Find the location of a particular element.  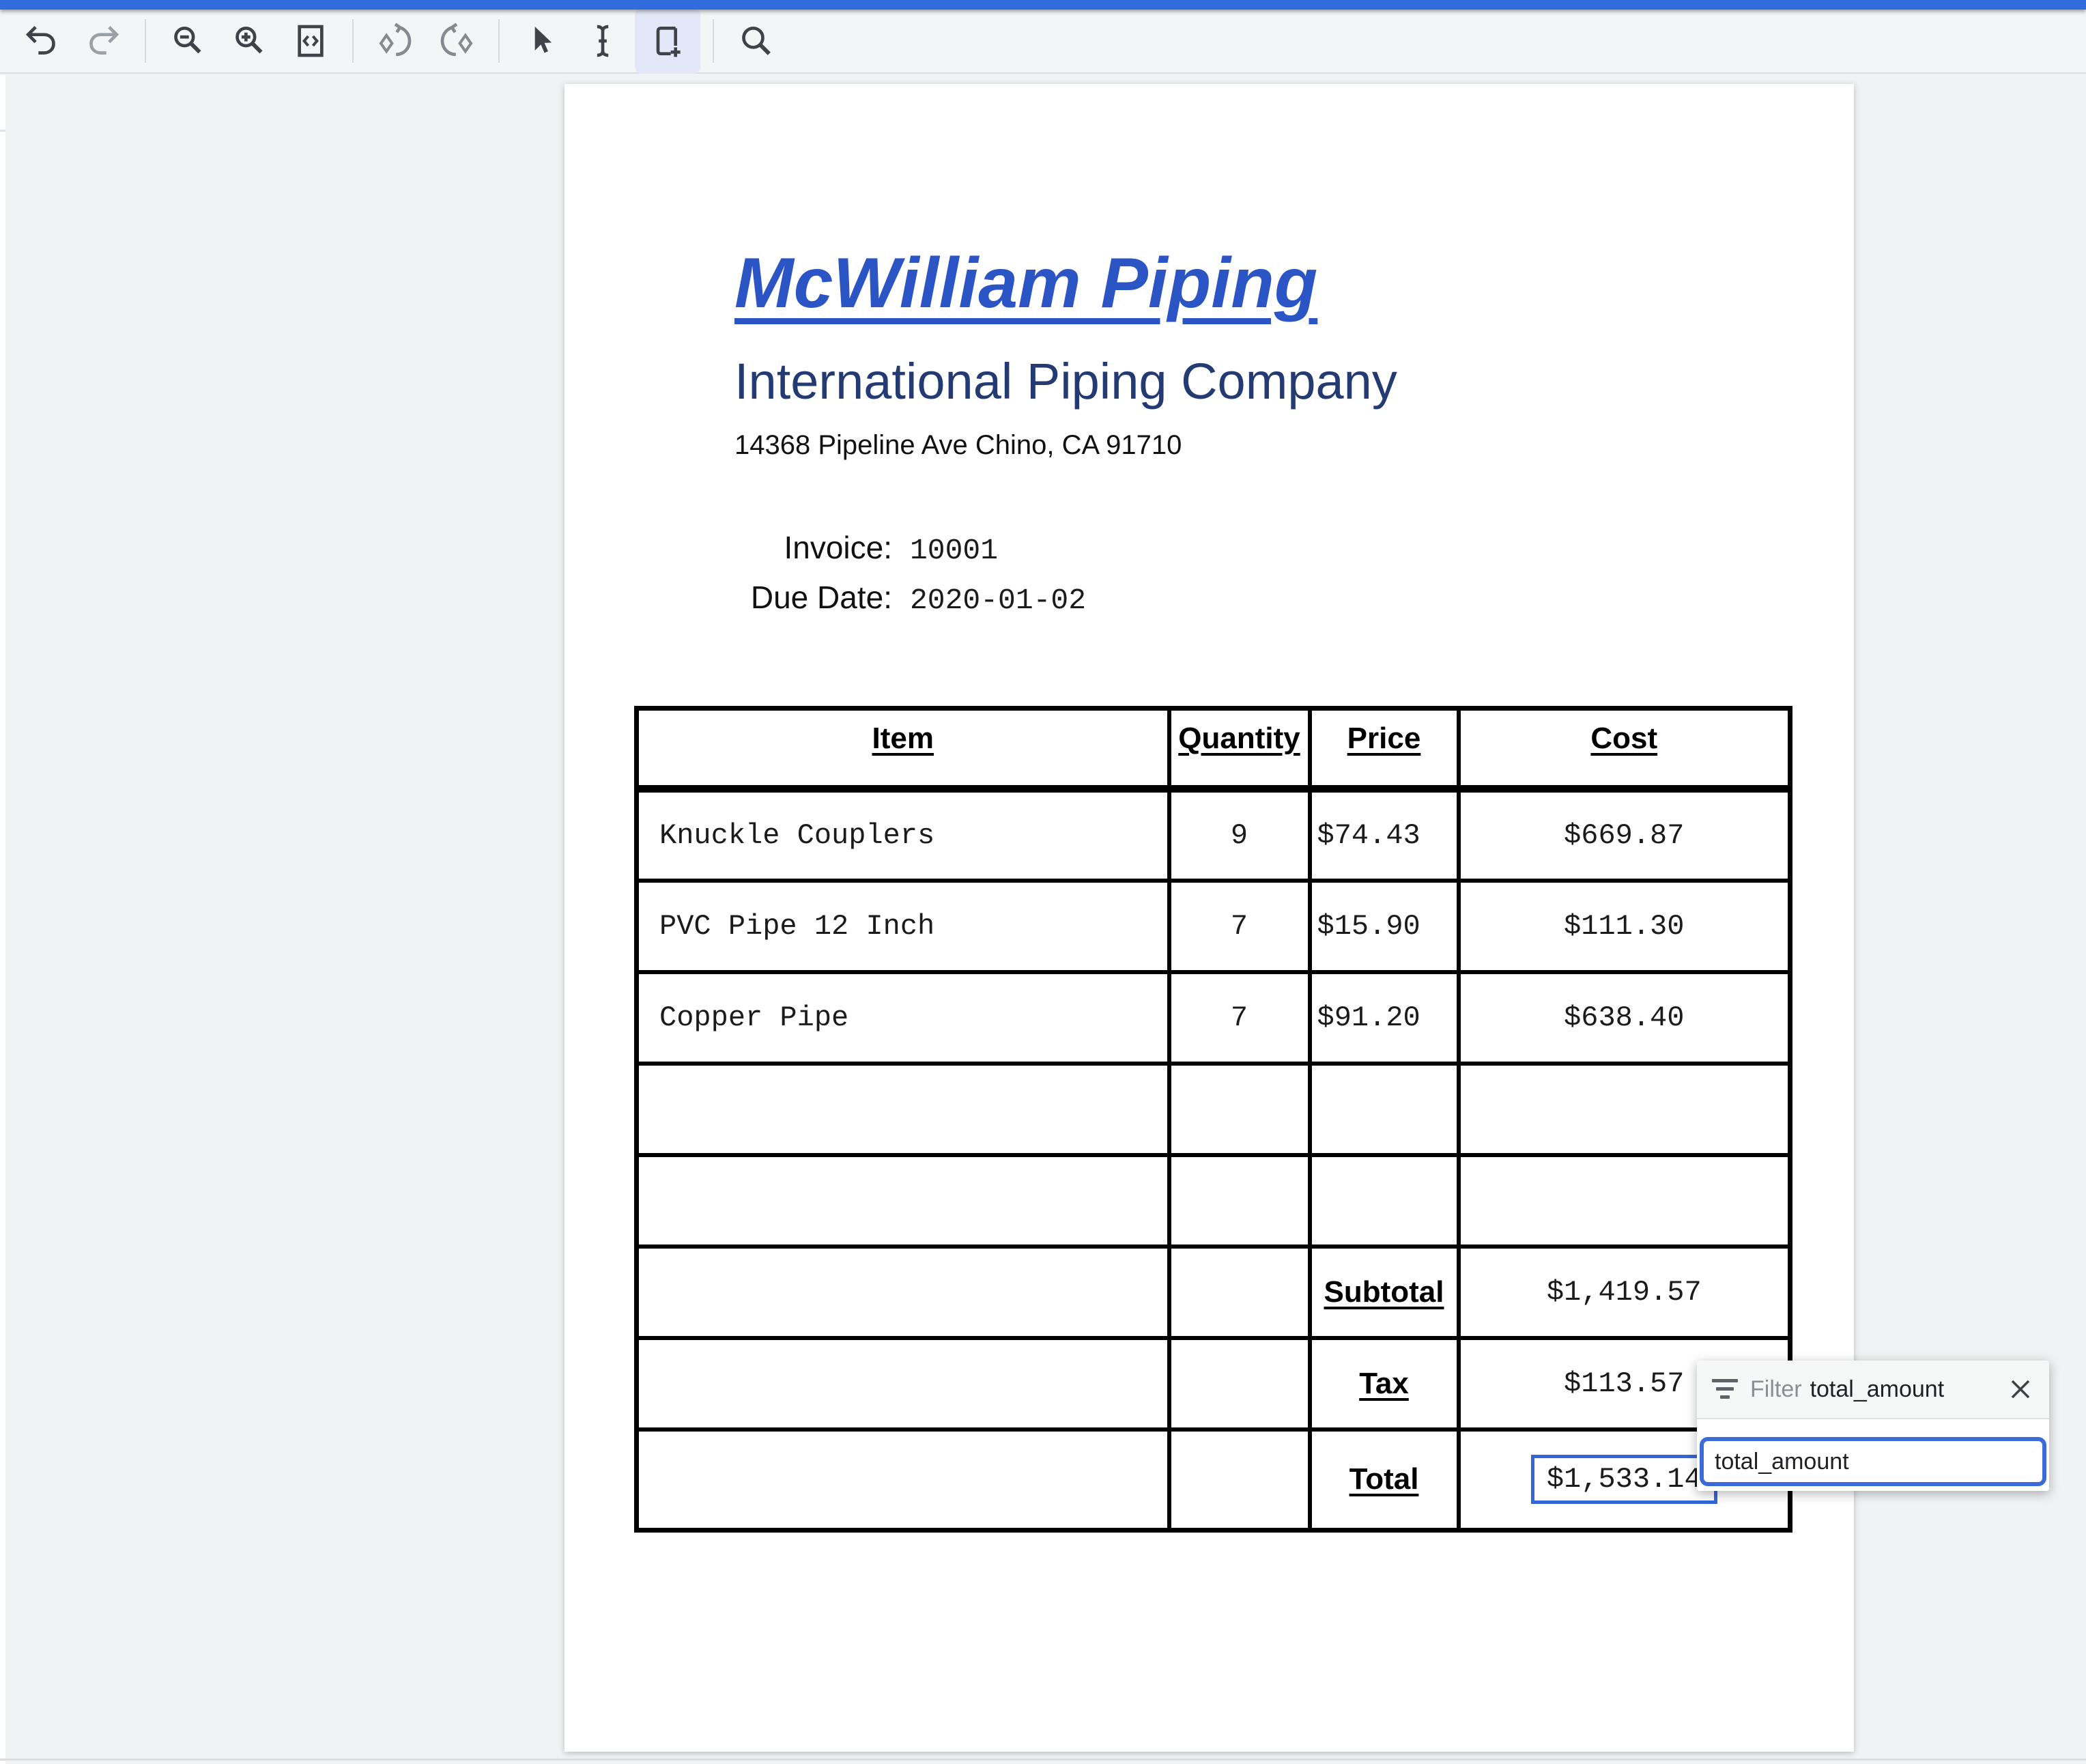

rotate-left-button is located at coordinates (395, 41).